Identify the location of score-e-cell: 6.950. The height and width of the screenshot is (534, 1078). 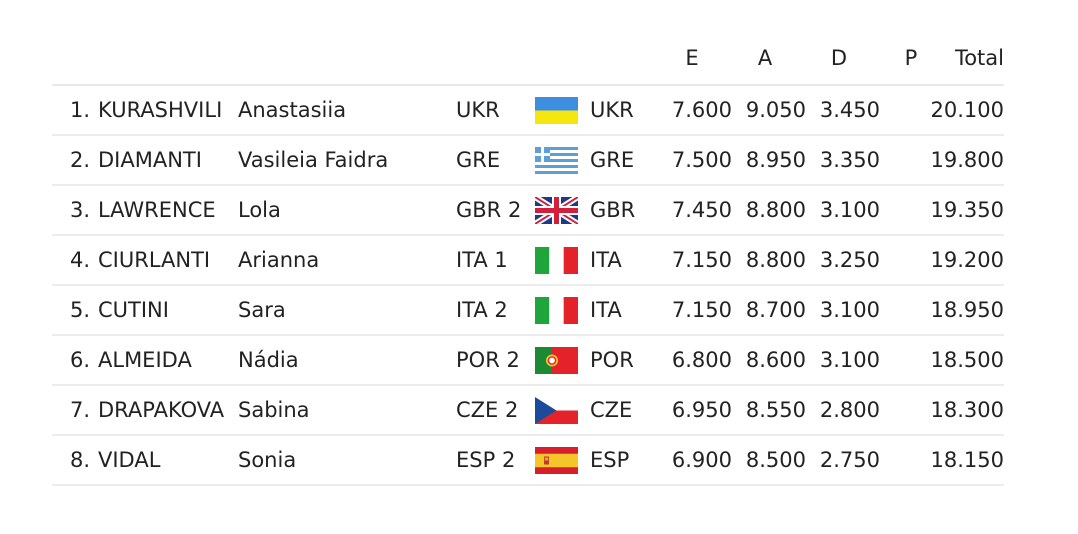
(701, 410).